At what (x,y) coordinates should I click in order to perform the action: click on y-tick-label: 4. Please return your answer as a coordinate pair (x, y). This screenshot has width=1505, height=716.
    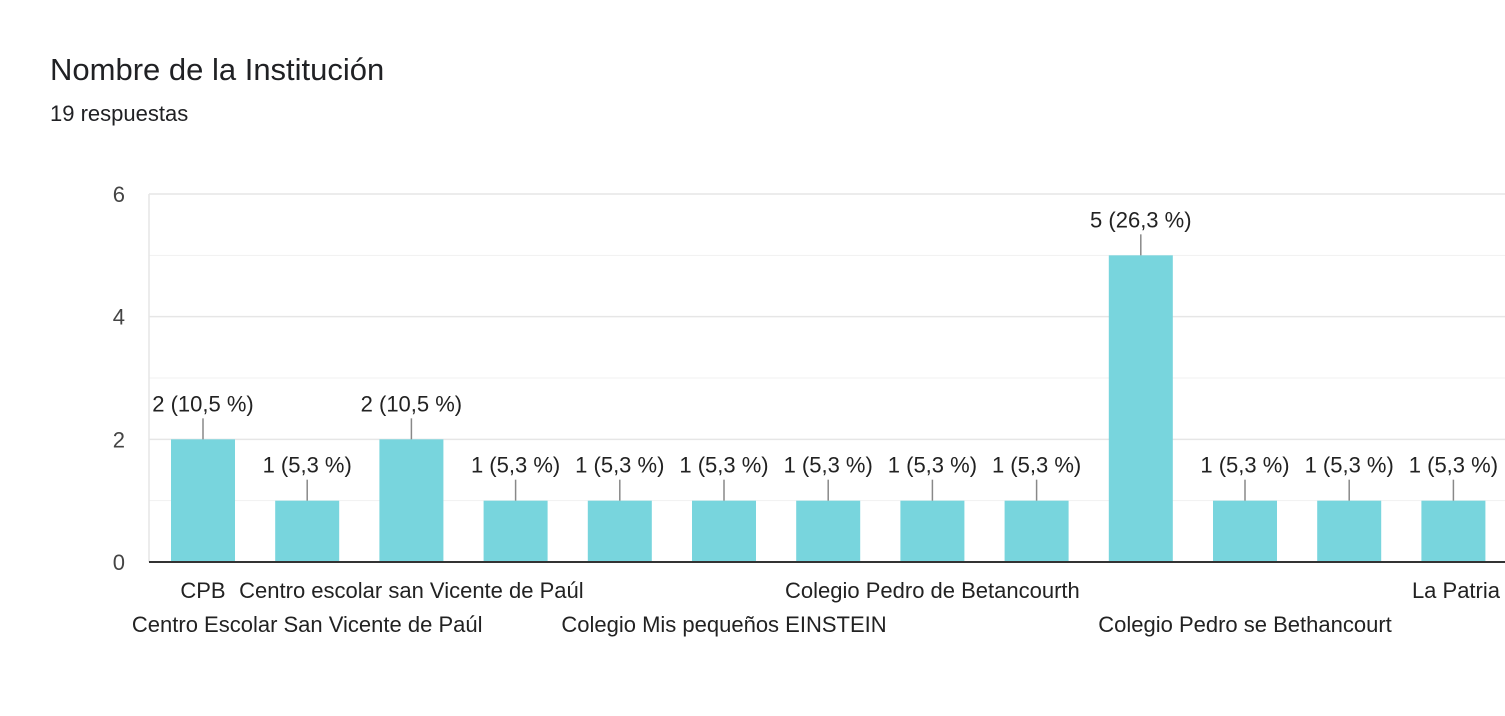
    Looking at the image, I should click on (119, 317).